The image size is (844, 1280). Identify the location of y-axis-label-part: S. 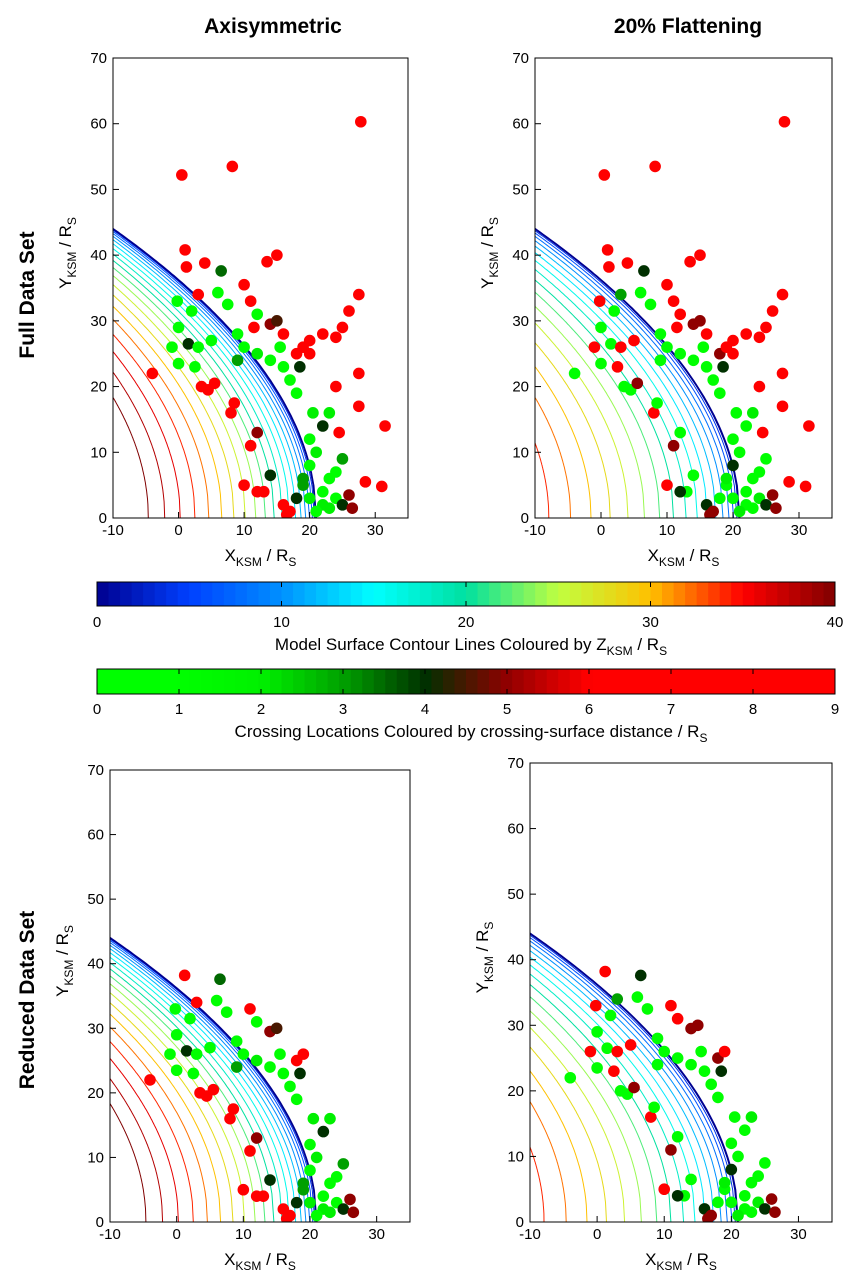
(72, 221).